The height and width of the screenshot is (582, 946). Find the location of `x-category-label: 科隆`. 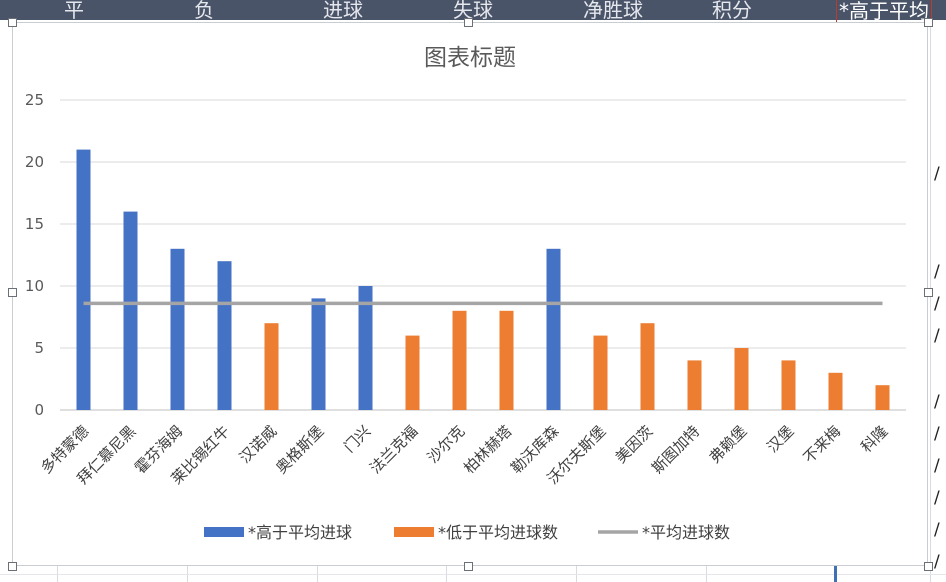

x-category-label: 科隆 is located at coordinates (874, 439).